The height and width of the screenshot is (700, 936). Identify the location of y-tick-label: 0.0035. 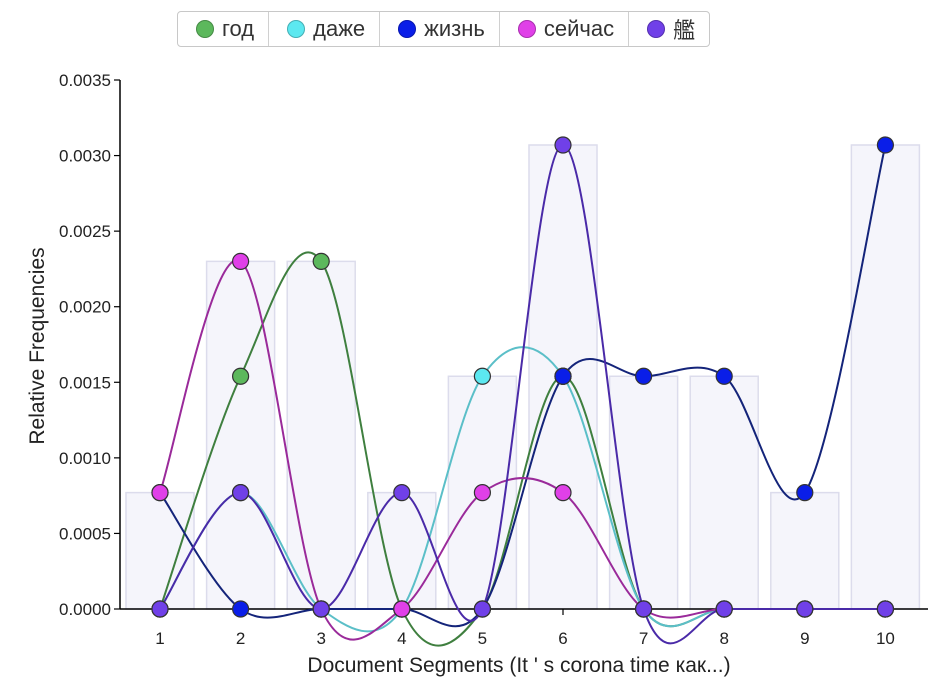
(85, 80).